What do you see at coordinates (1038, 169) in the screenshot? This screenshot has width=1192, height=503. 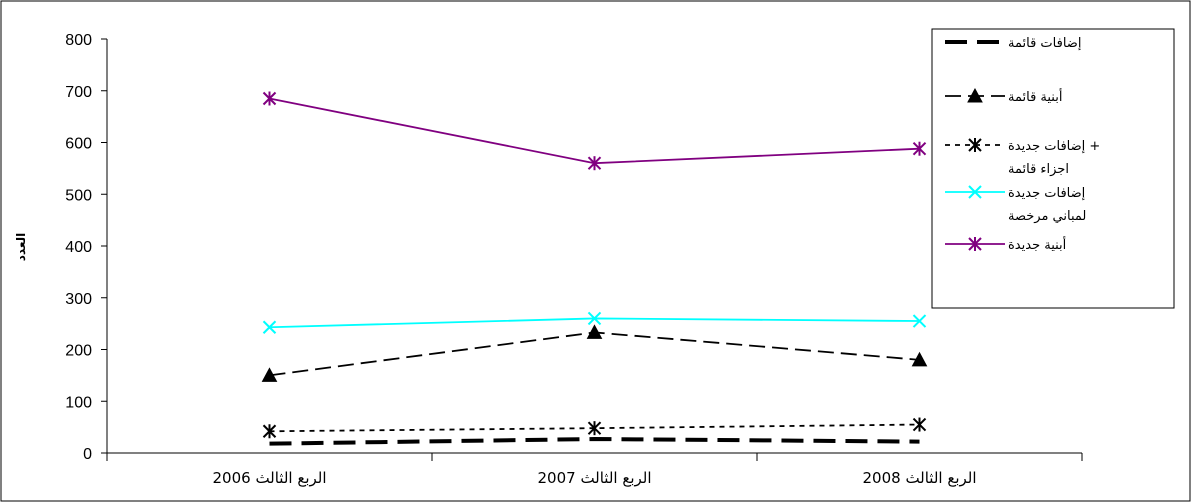 I see `legend-label: اجزاء قائمة` at bounding box center [1038, 169].